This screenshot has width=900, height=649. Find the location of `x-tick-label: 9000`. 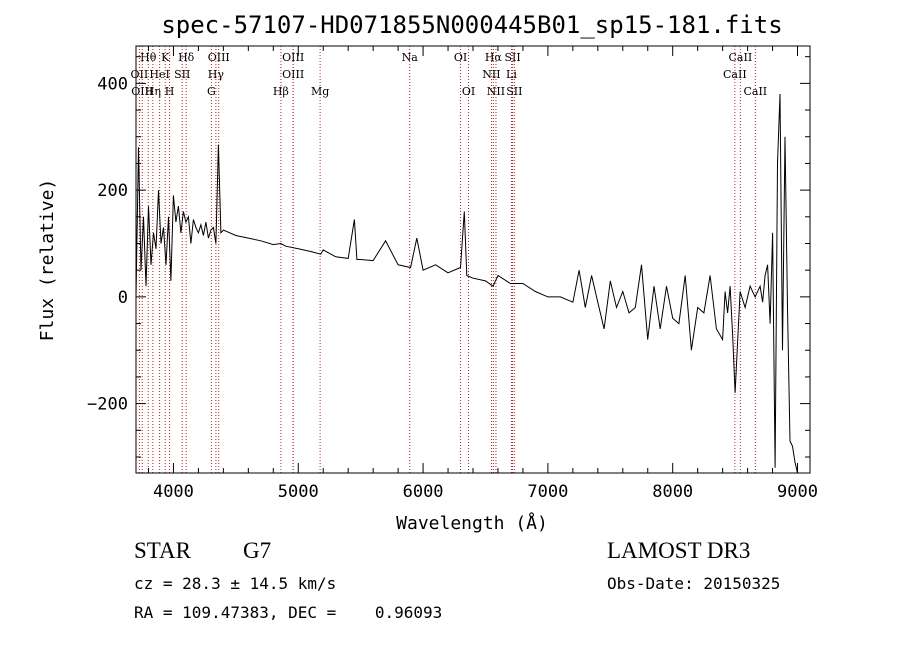

x-tick-label: 9000 is located at coordinates (797, 492).